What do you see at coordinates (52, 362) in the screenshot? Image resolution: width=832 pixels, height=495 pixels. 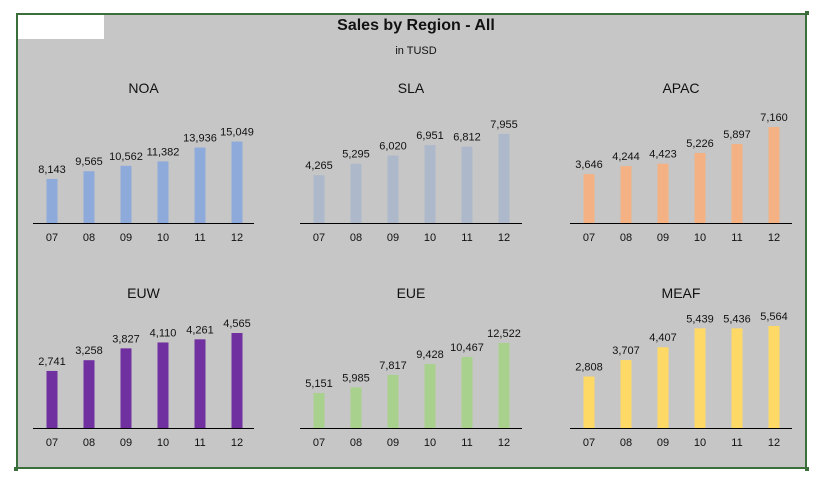 I see `data-label: 2,741` at bounding box center [52, 362].